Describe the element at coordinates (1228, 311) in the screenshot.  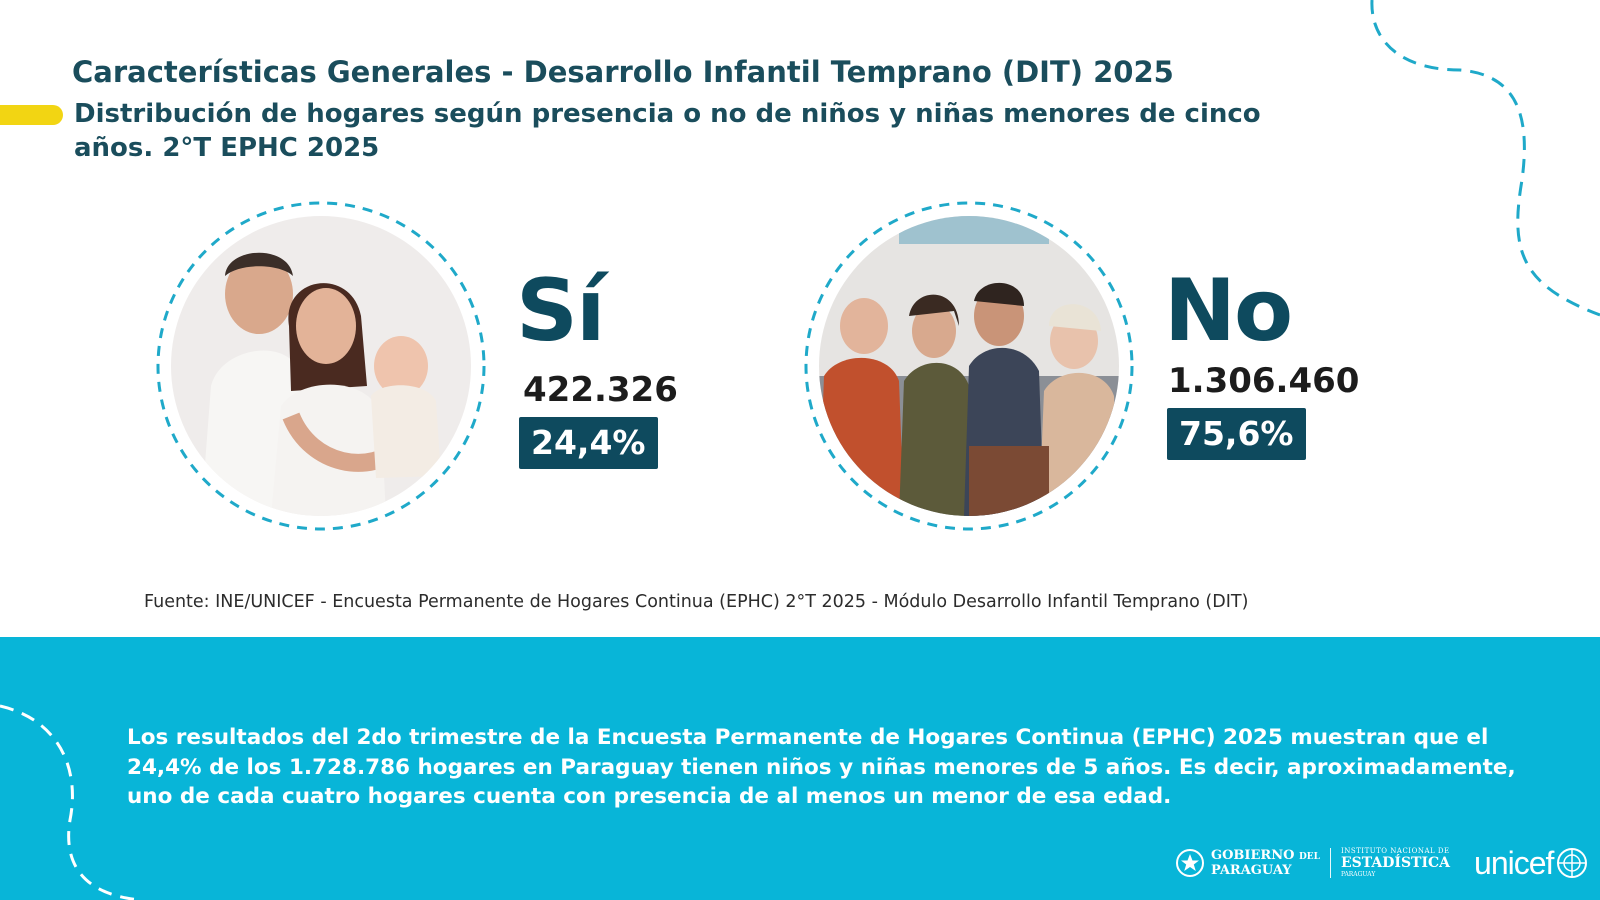
I see `no-label: No` at that location.